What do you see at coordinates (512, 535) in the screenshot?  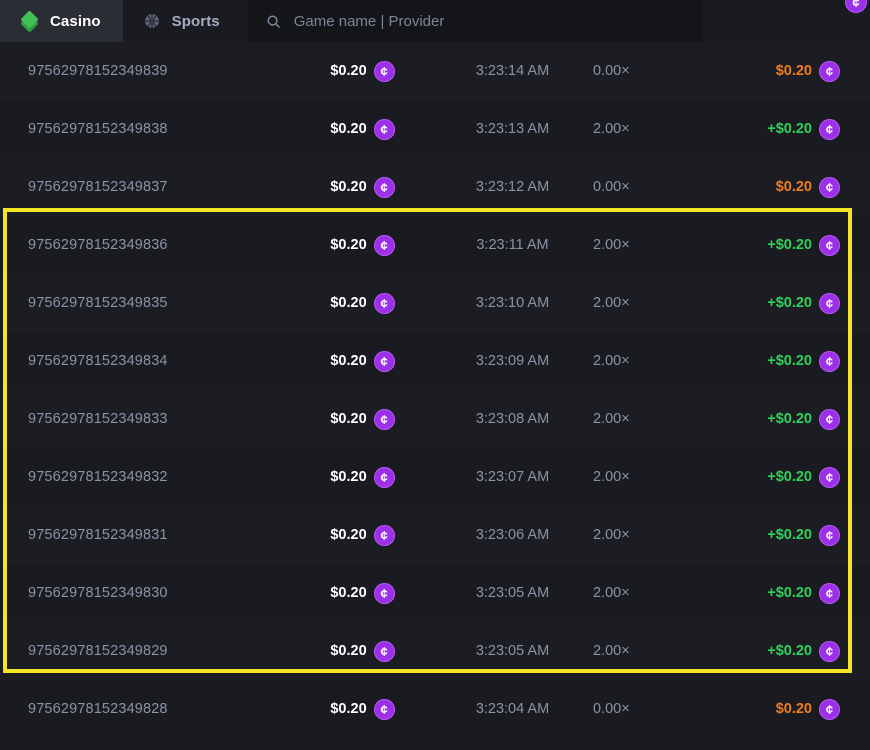 I see `bet-time: 3:23:06 AM` at bounding box center [512, 535].